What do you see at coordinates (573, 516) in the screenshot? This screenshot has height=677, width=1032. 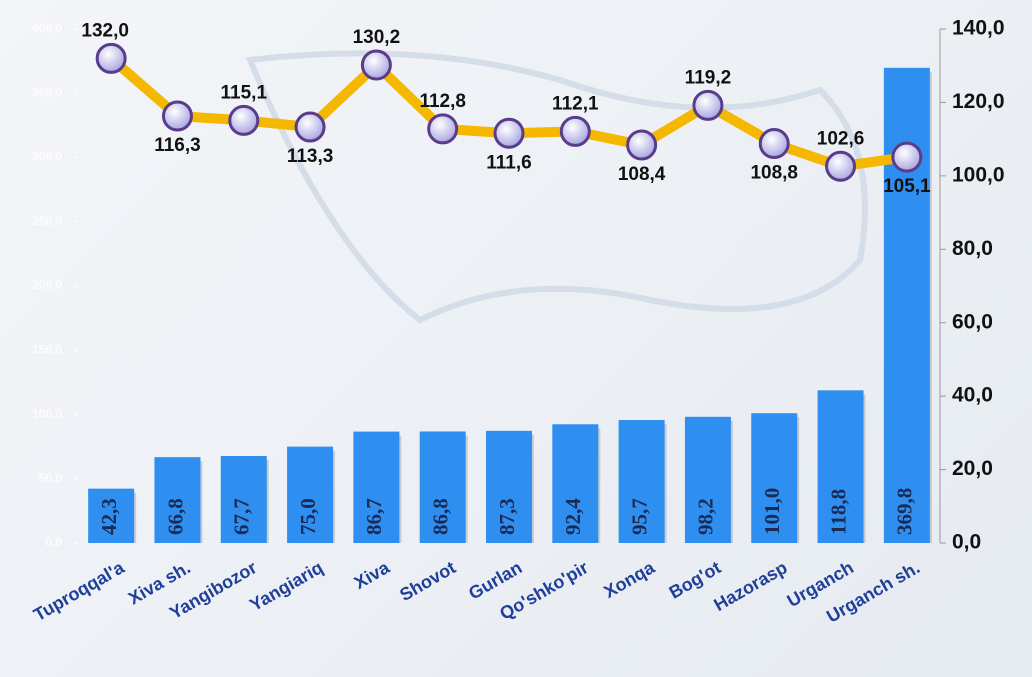 I see `bar-label: 92,4` at bounding box center [573, 516].